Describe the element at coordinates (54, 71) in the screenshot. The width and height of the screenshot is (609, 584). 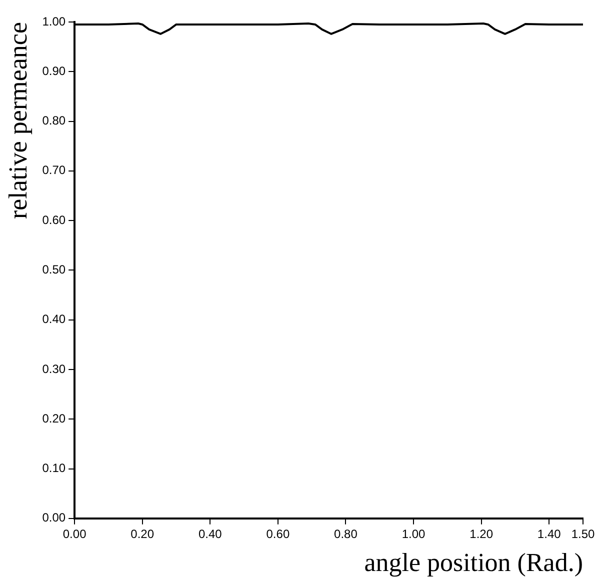
I see `y-tick-label: 0.90` at that location.